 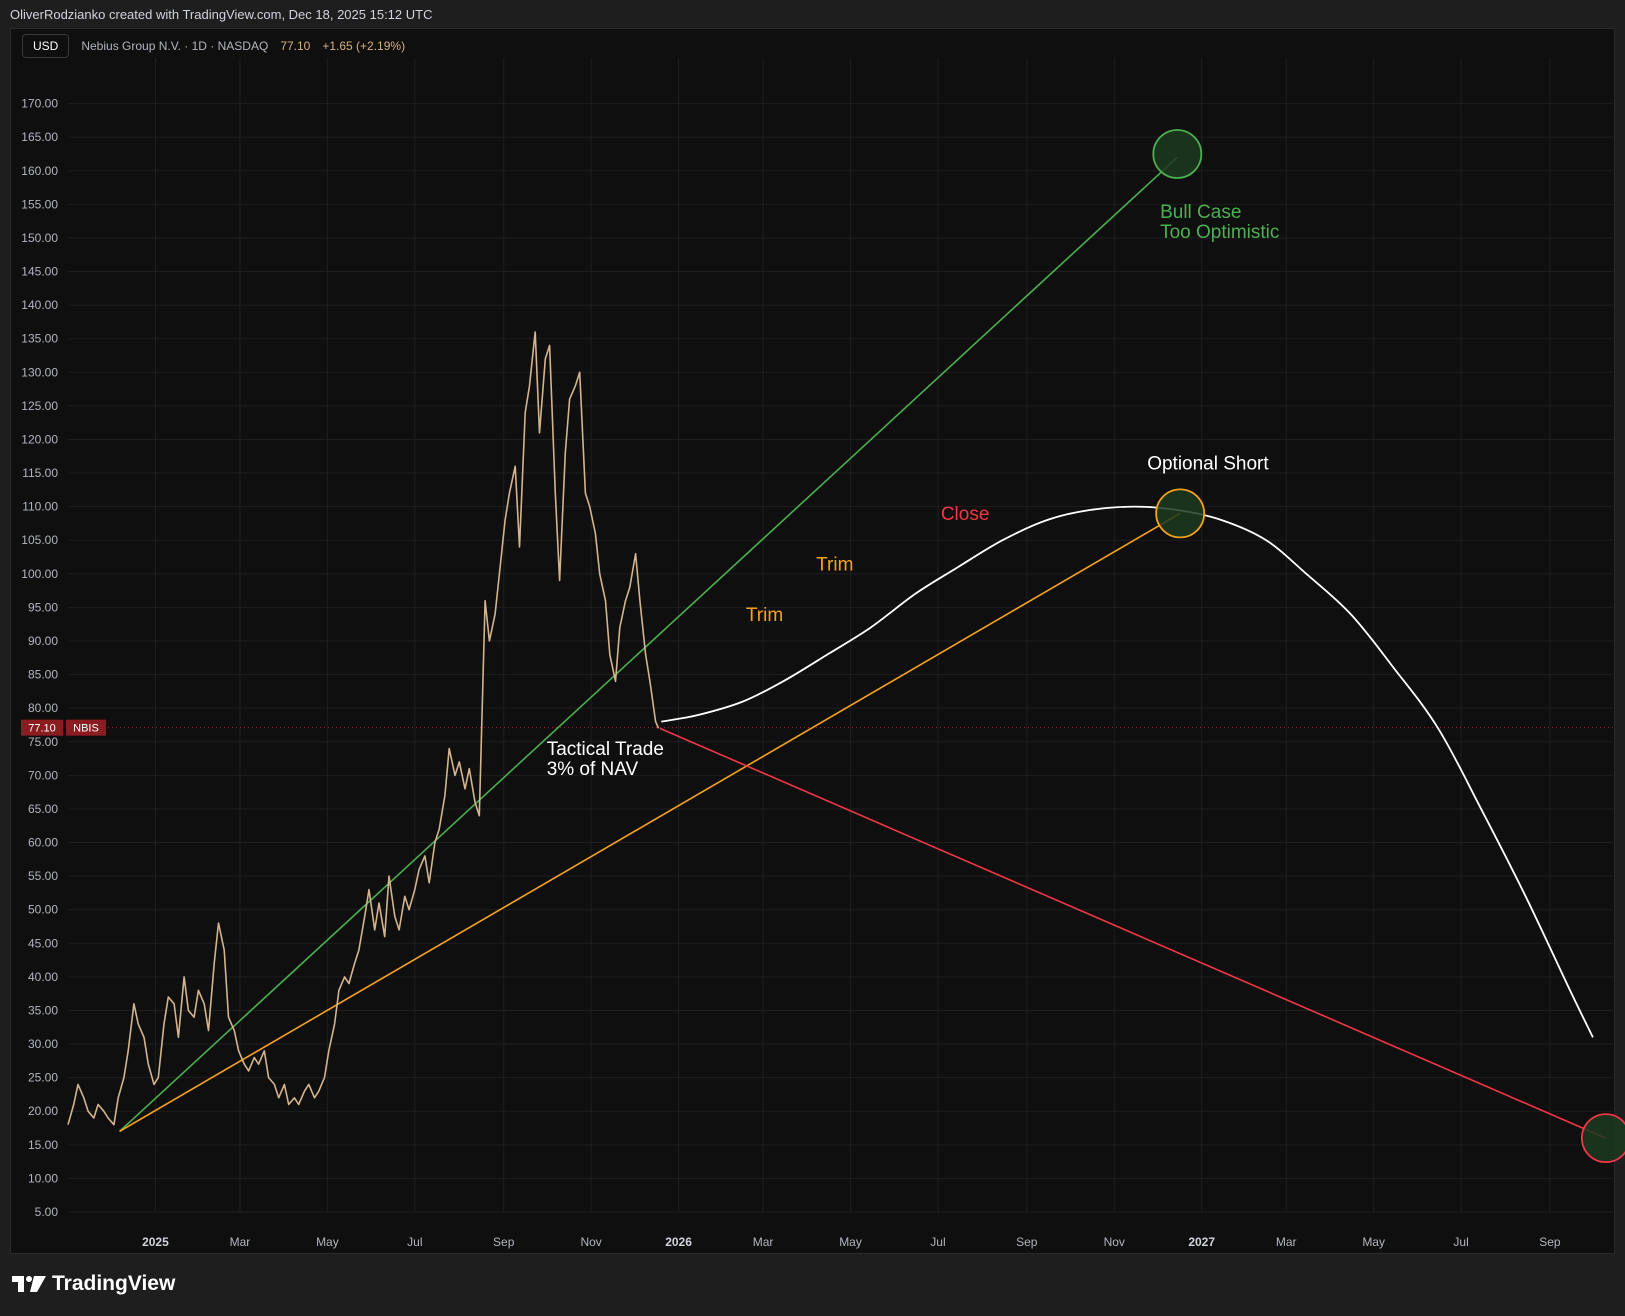 I want to click on brand-name: TradingView, so click(x=114, y=1283).